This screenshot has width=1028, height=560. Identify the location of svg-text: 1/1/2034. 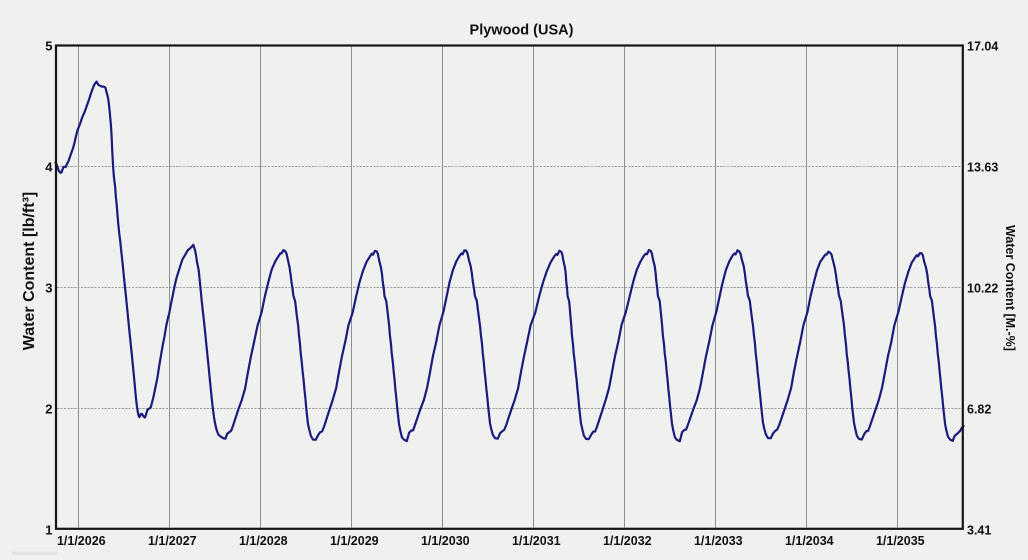
(809, 541).